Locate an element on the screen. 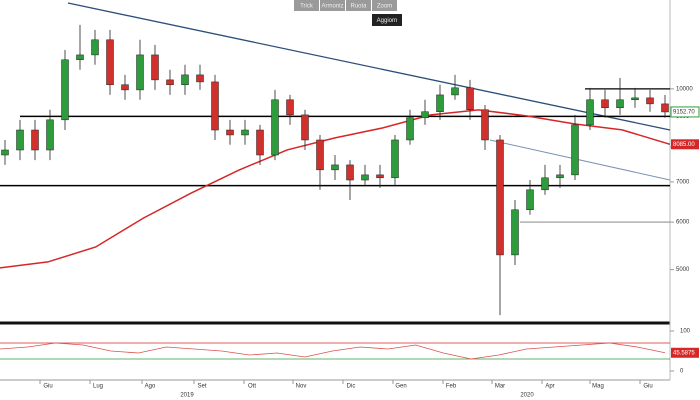  x-tick-label: Feb is located at coordinates (451, 387).